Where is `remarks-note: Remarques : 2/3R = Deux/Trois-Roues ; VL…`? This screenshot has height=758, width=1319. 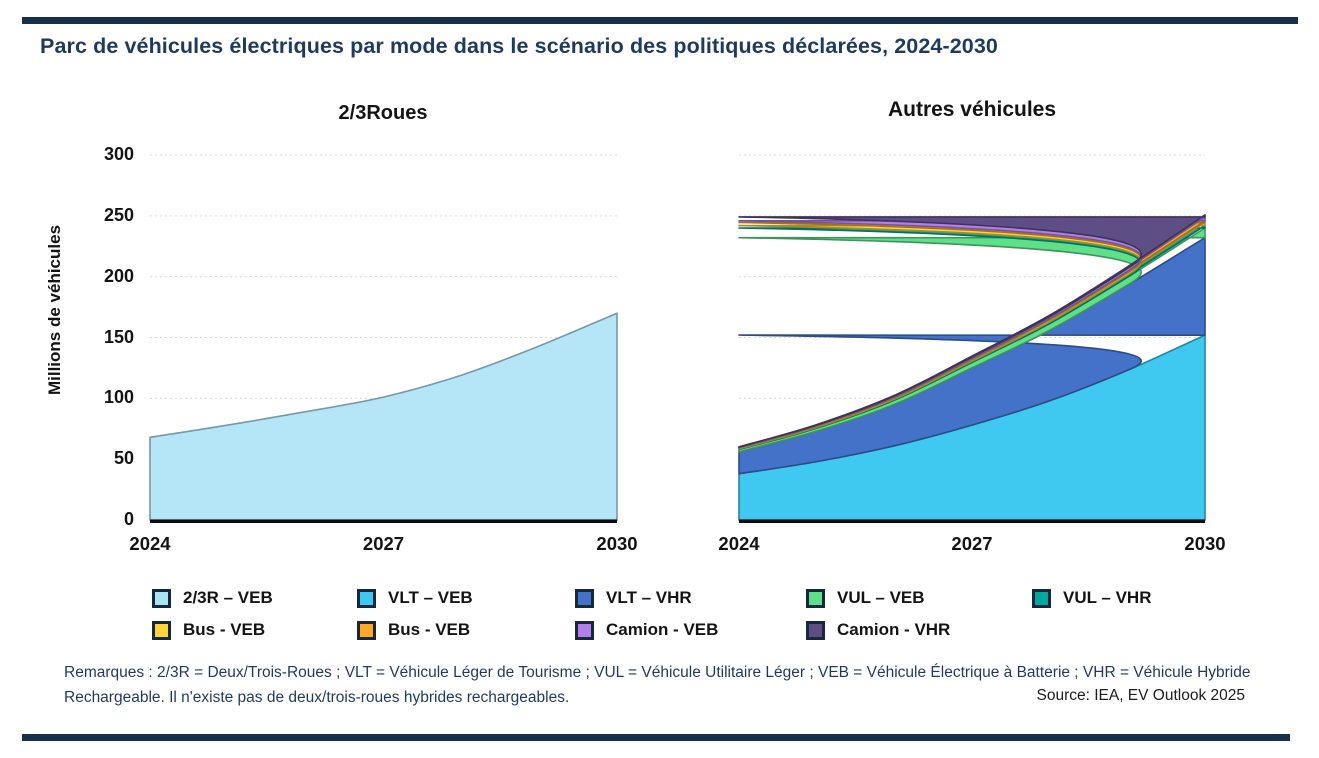
remarks-note: Remarques : 2/3R = Deux/Trois-Roues ; VL… is located at coordinates (657, 685).